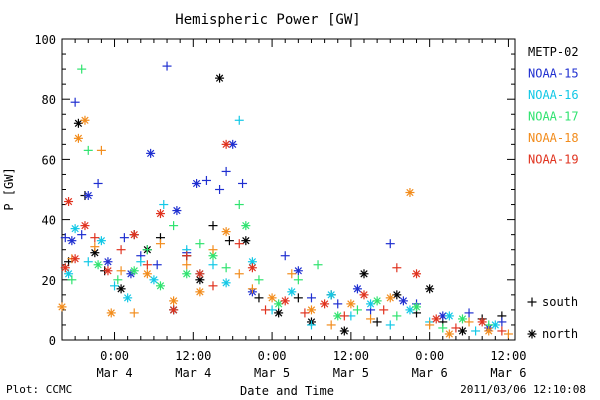 This screenshot has height=400, width=600. Describe the element at coordinates (267, 20) in the screenshot. I see `chart-title: Hemispheric Power [GW]` at that location.